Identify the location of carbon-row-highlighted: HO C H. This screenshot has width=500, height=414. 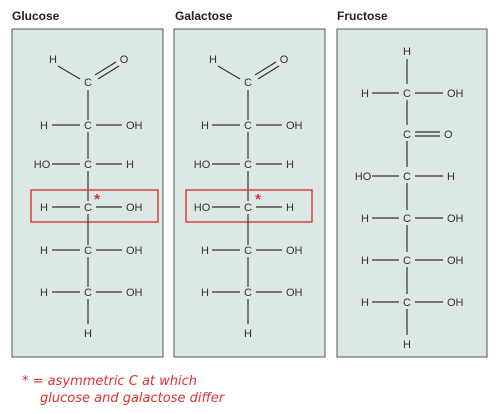
(244, 208).